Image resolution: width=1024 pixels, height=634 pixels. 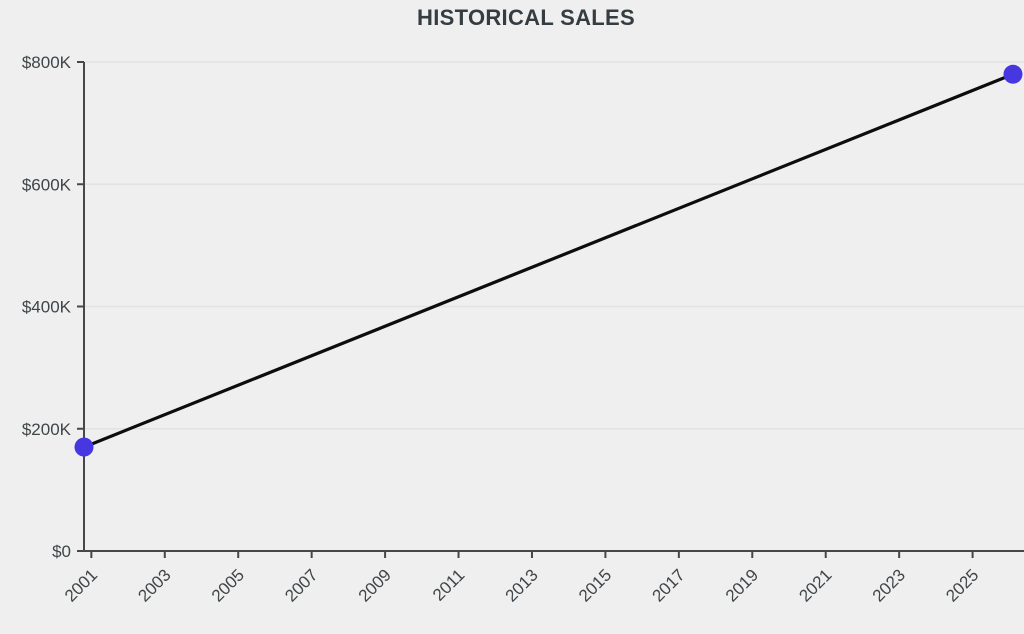 What do you see at coordinates (47, 307) in the screenshot?
I see `y-axis-tick-label: $400K` at bounding box center [47, 307].